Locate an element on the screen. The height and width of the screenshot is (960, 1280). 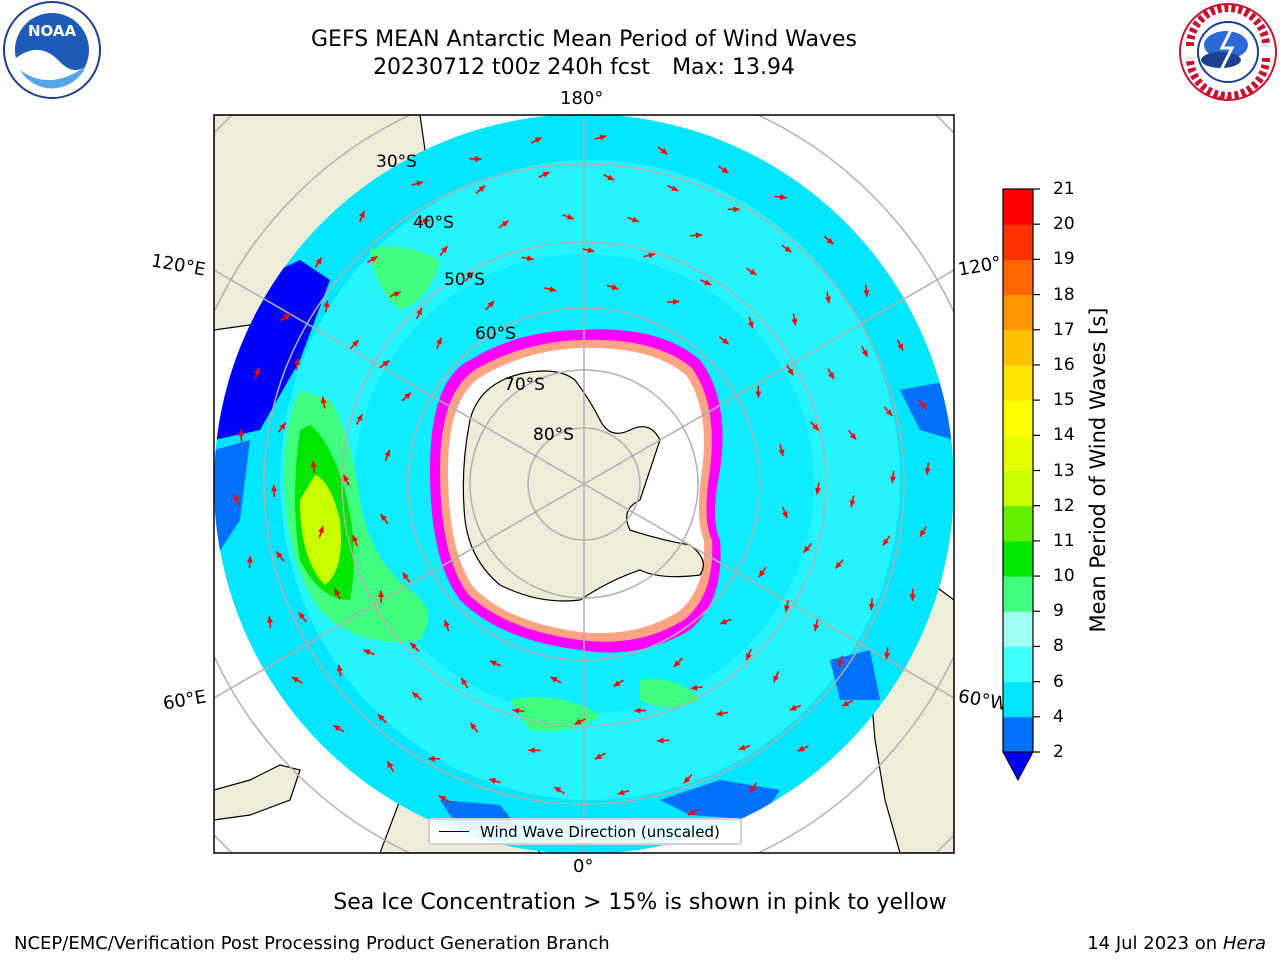
land-africa is located at coordinates (257, 792).